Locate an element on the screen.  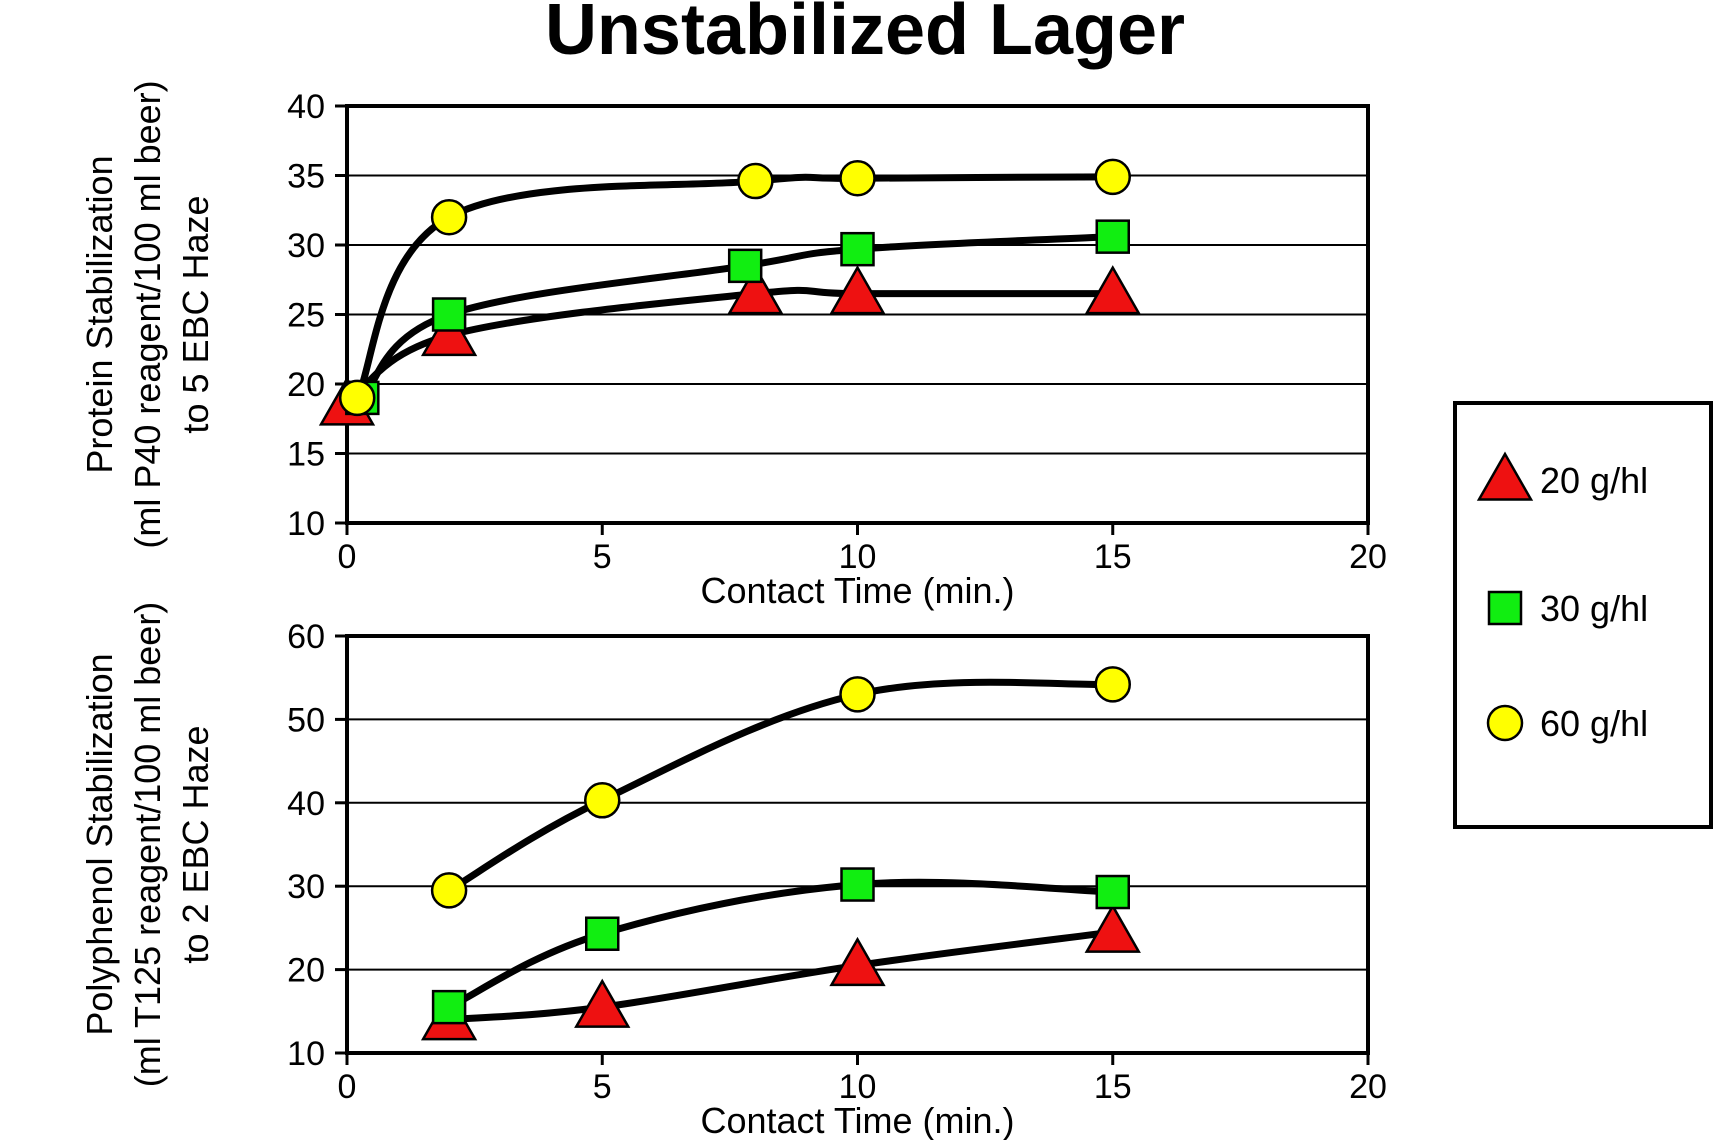
top-ytick-label: 40 is located at coordinates (306, 107).